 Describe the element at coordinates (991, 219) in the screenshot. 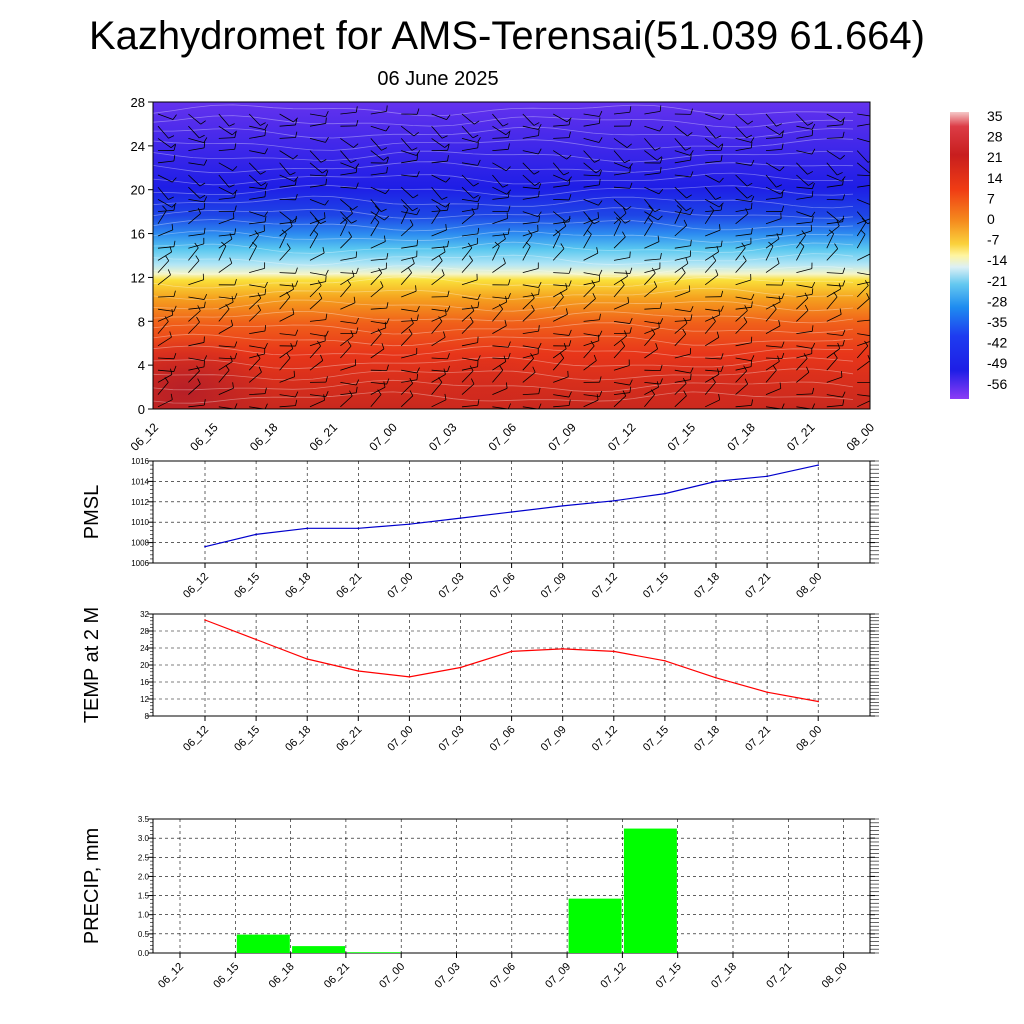

I see `colorbar-label: 0` at that location.